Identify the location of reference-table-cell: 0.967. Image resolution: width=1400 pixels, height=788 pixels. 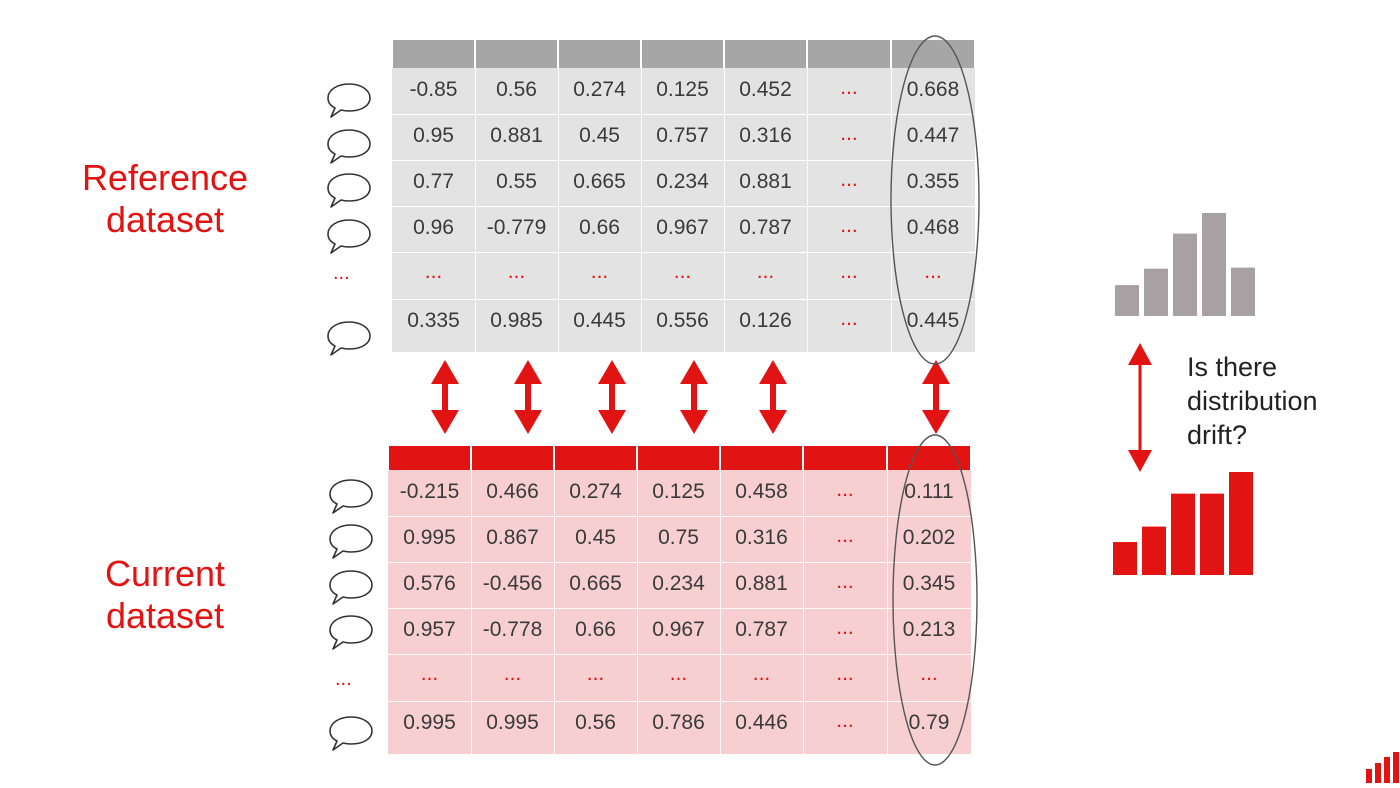
(682, 227).